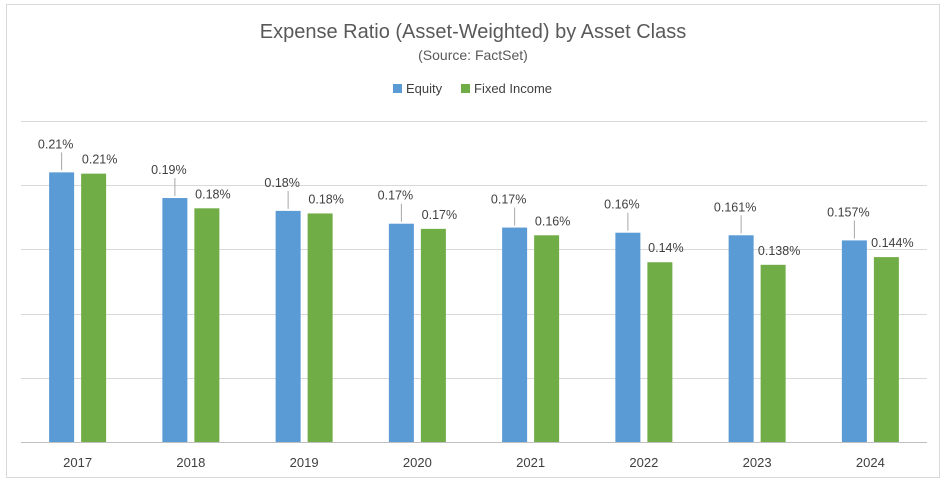 Image resolution: width=946 pixels, height=483 pixels. What do you see at coordinates (168, 170) in the screenshot?
I see `data-label-equity: 0.19%` at bounding box center [168, 170].